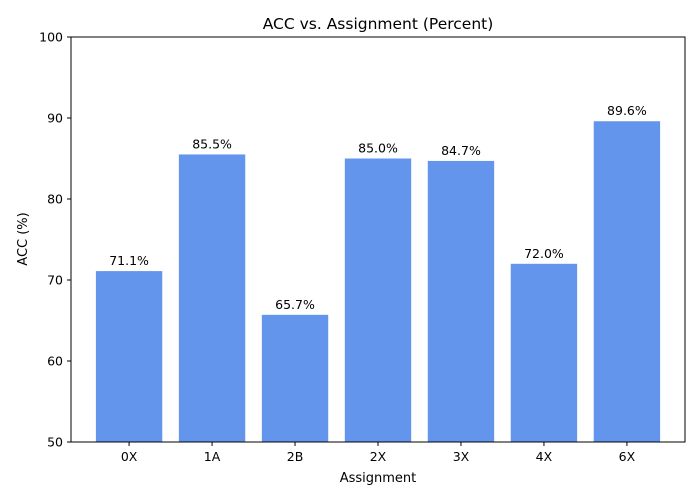 The height and width of the screenshot is (500, 700). Describe the element at coordinates (129, 356) in the screenshot. I see `bar-0X` at that location.